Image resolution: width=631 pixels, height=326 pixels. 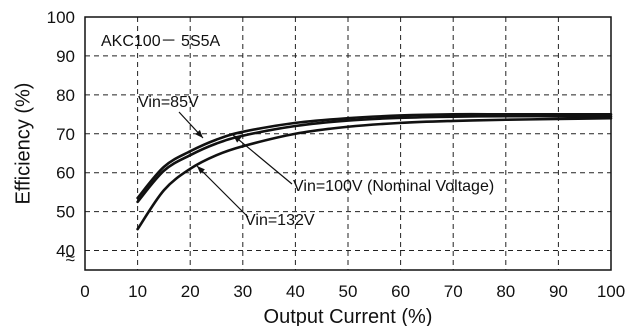 I want to click on y-axis-break-mark: ≈, so click(x=70, y=258).